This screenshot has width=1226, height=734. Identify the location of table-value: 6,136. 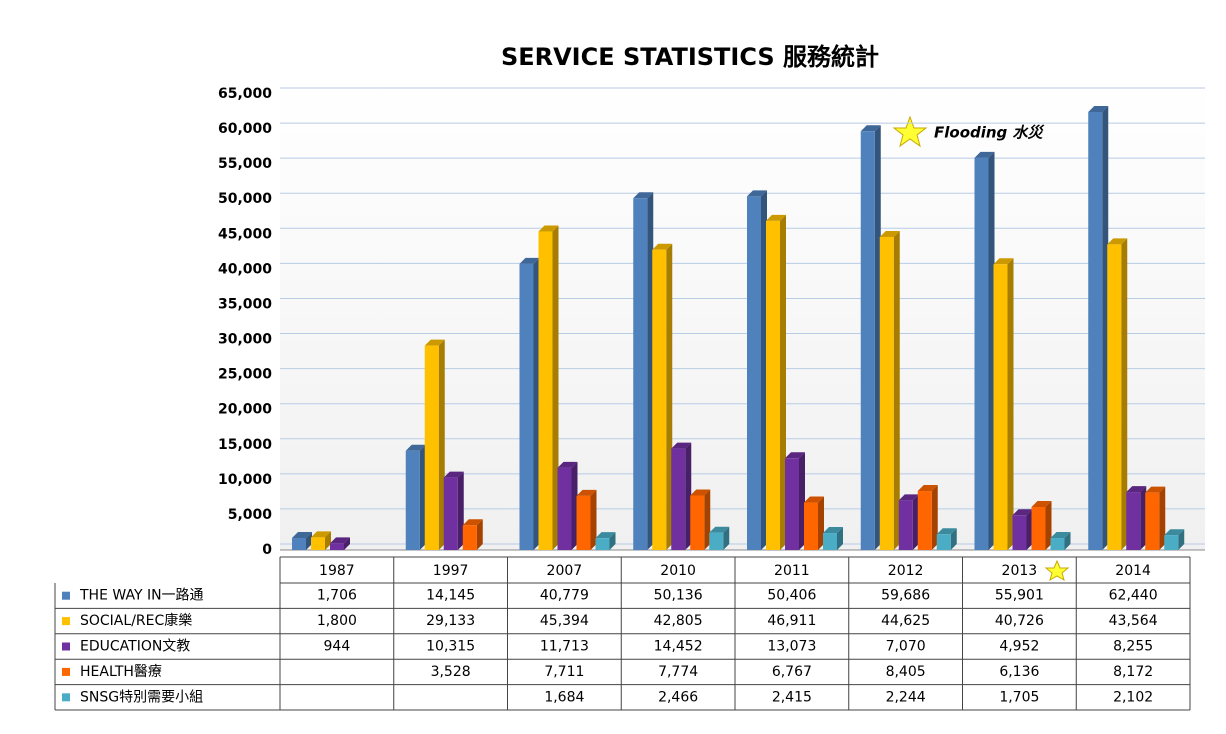
(1019, 672).